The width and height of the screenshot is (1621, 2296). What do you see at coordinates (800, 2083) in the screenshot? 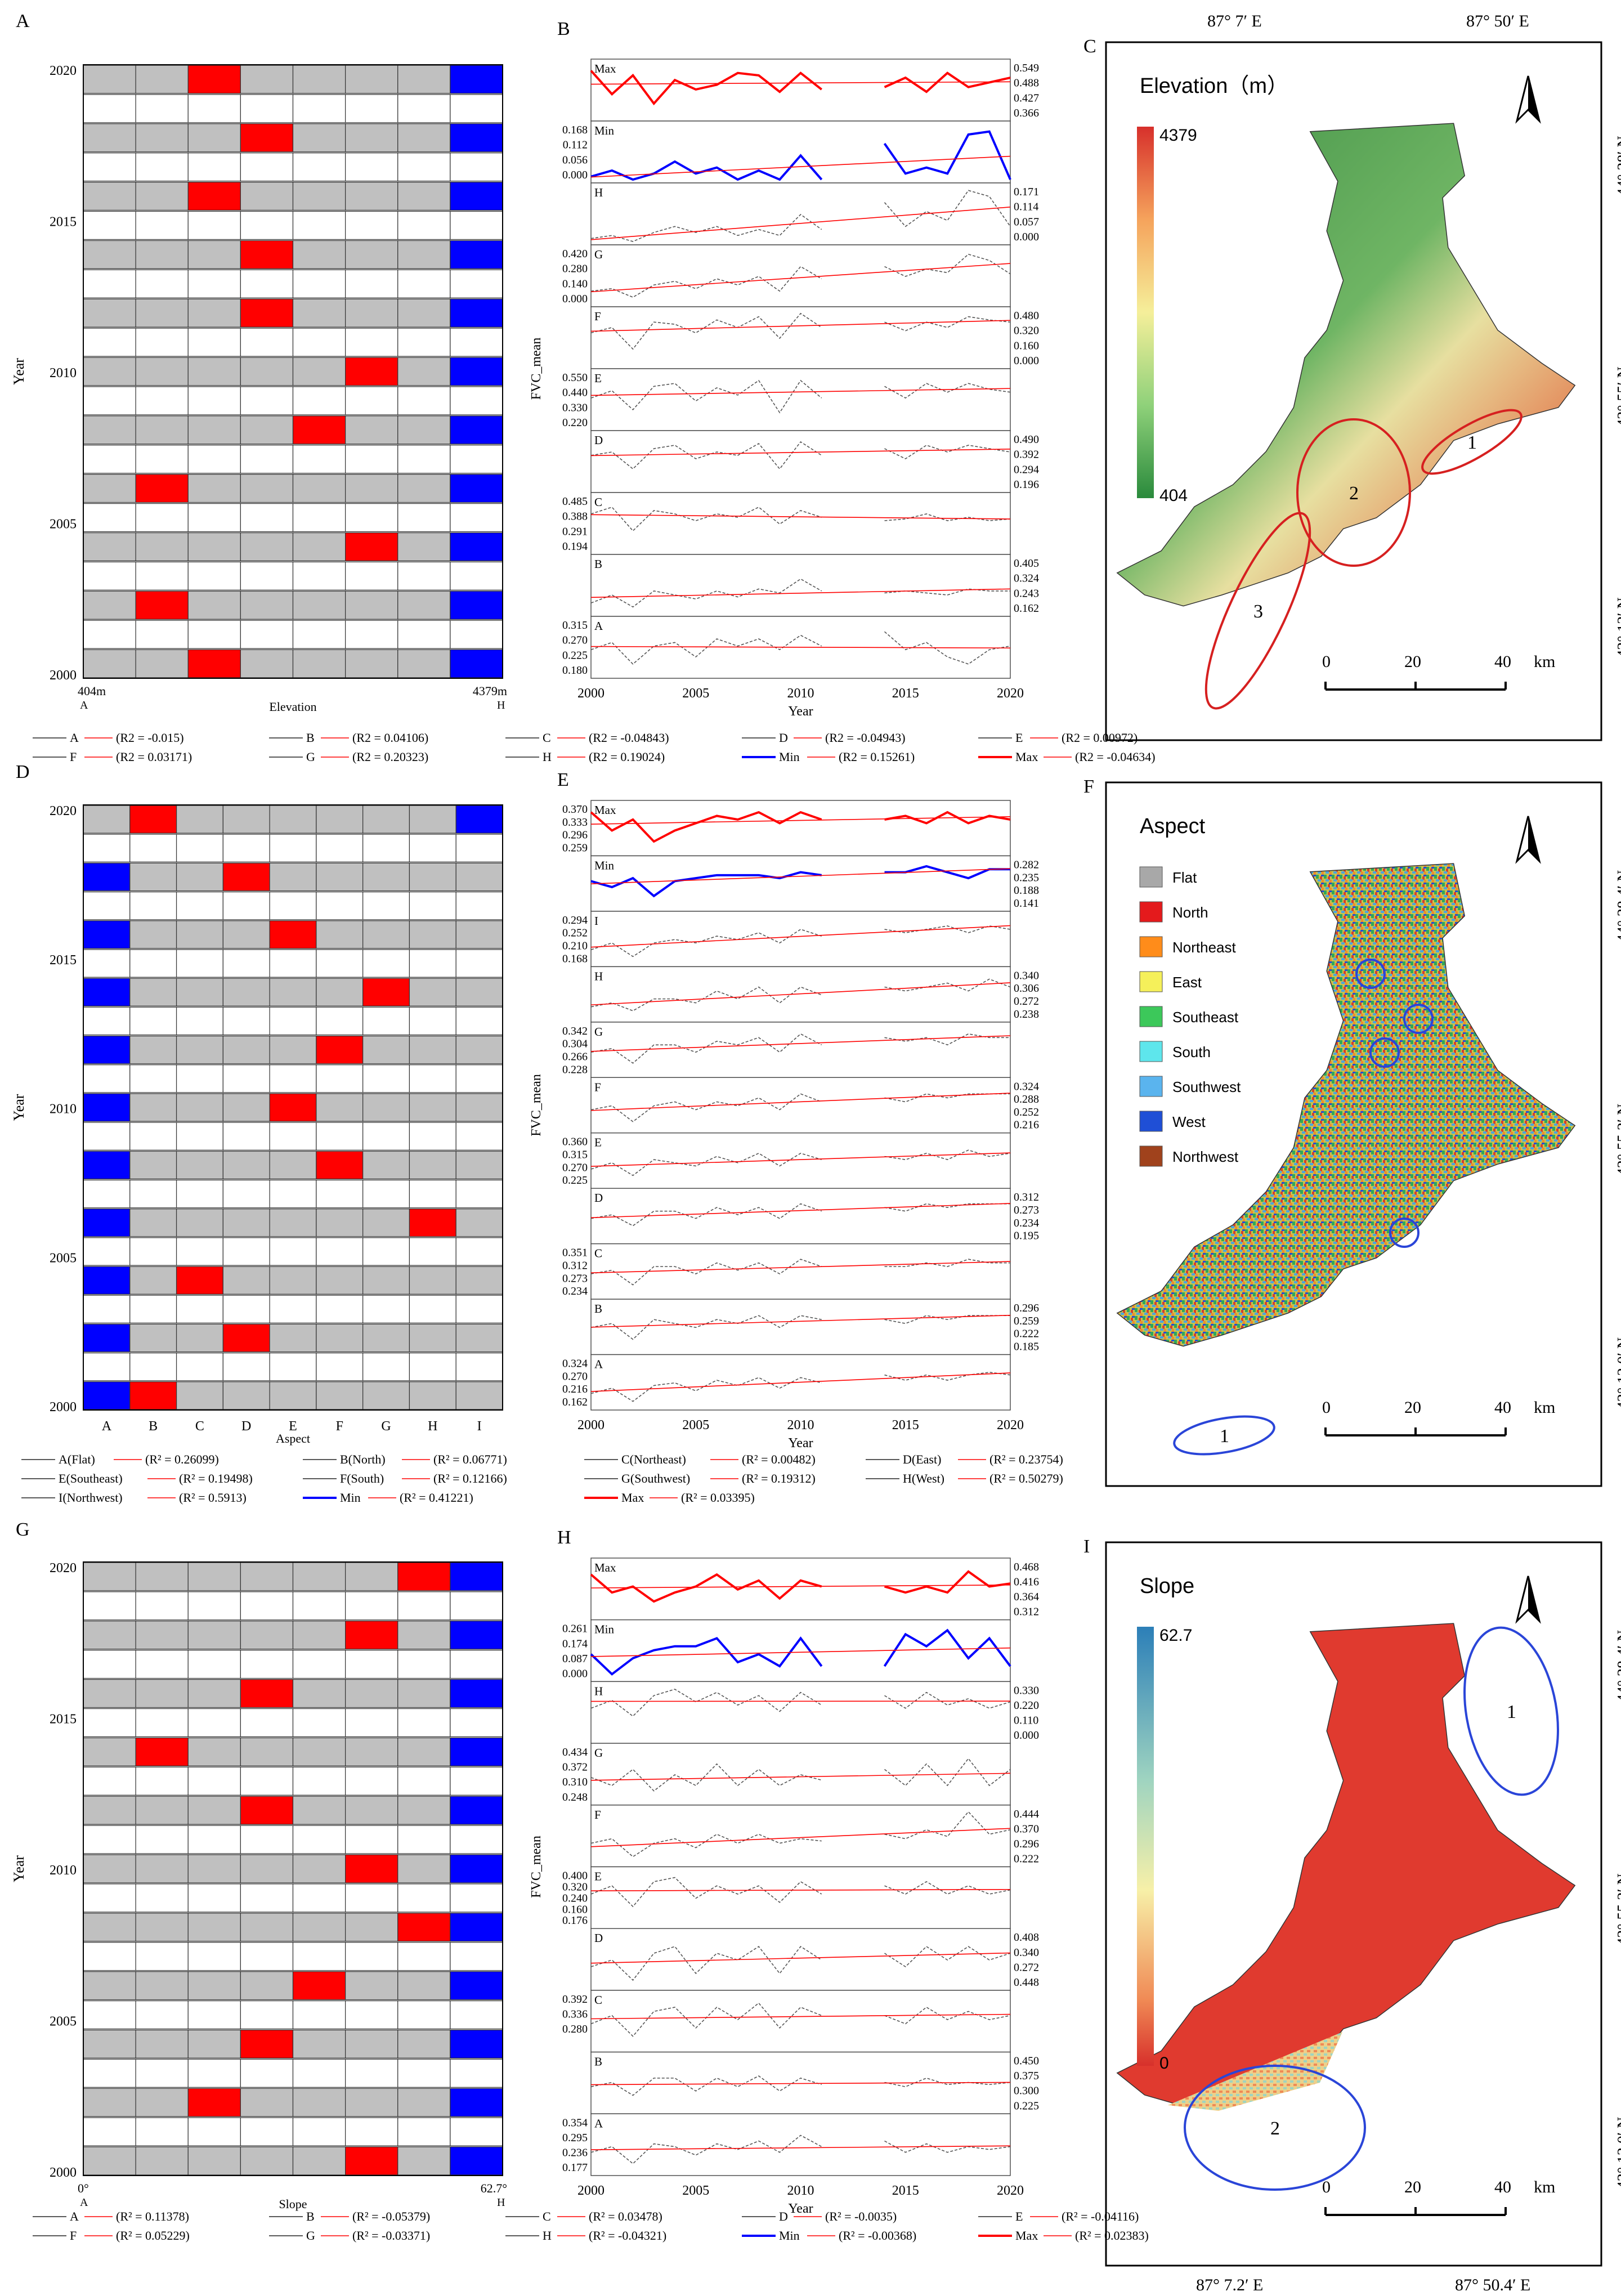
I see `trend-line-B` at bounding box center [800, 2083].